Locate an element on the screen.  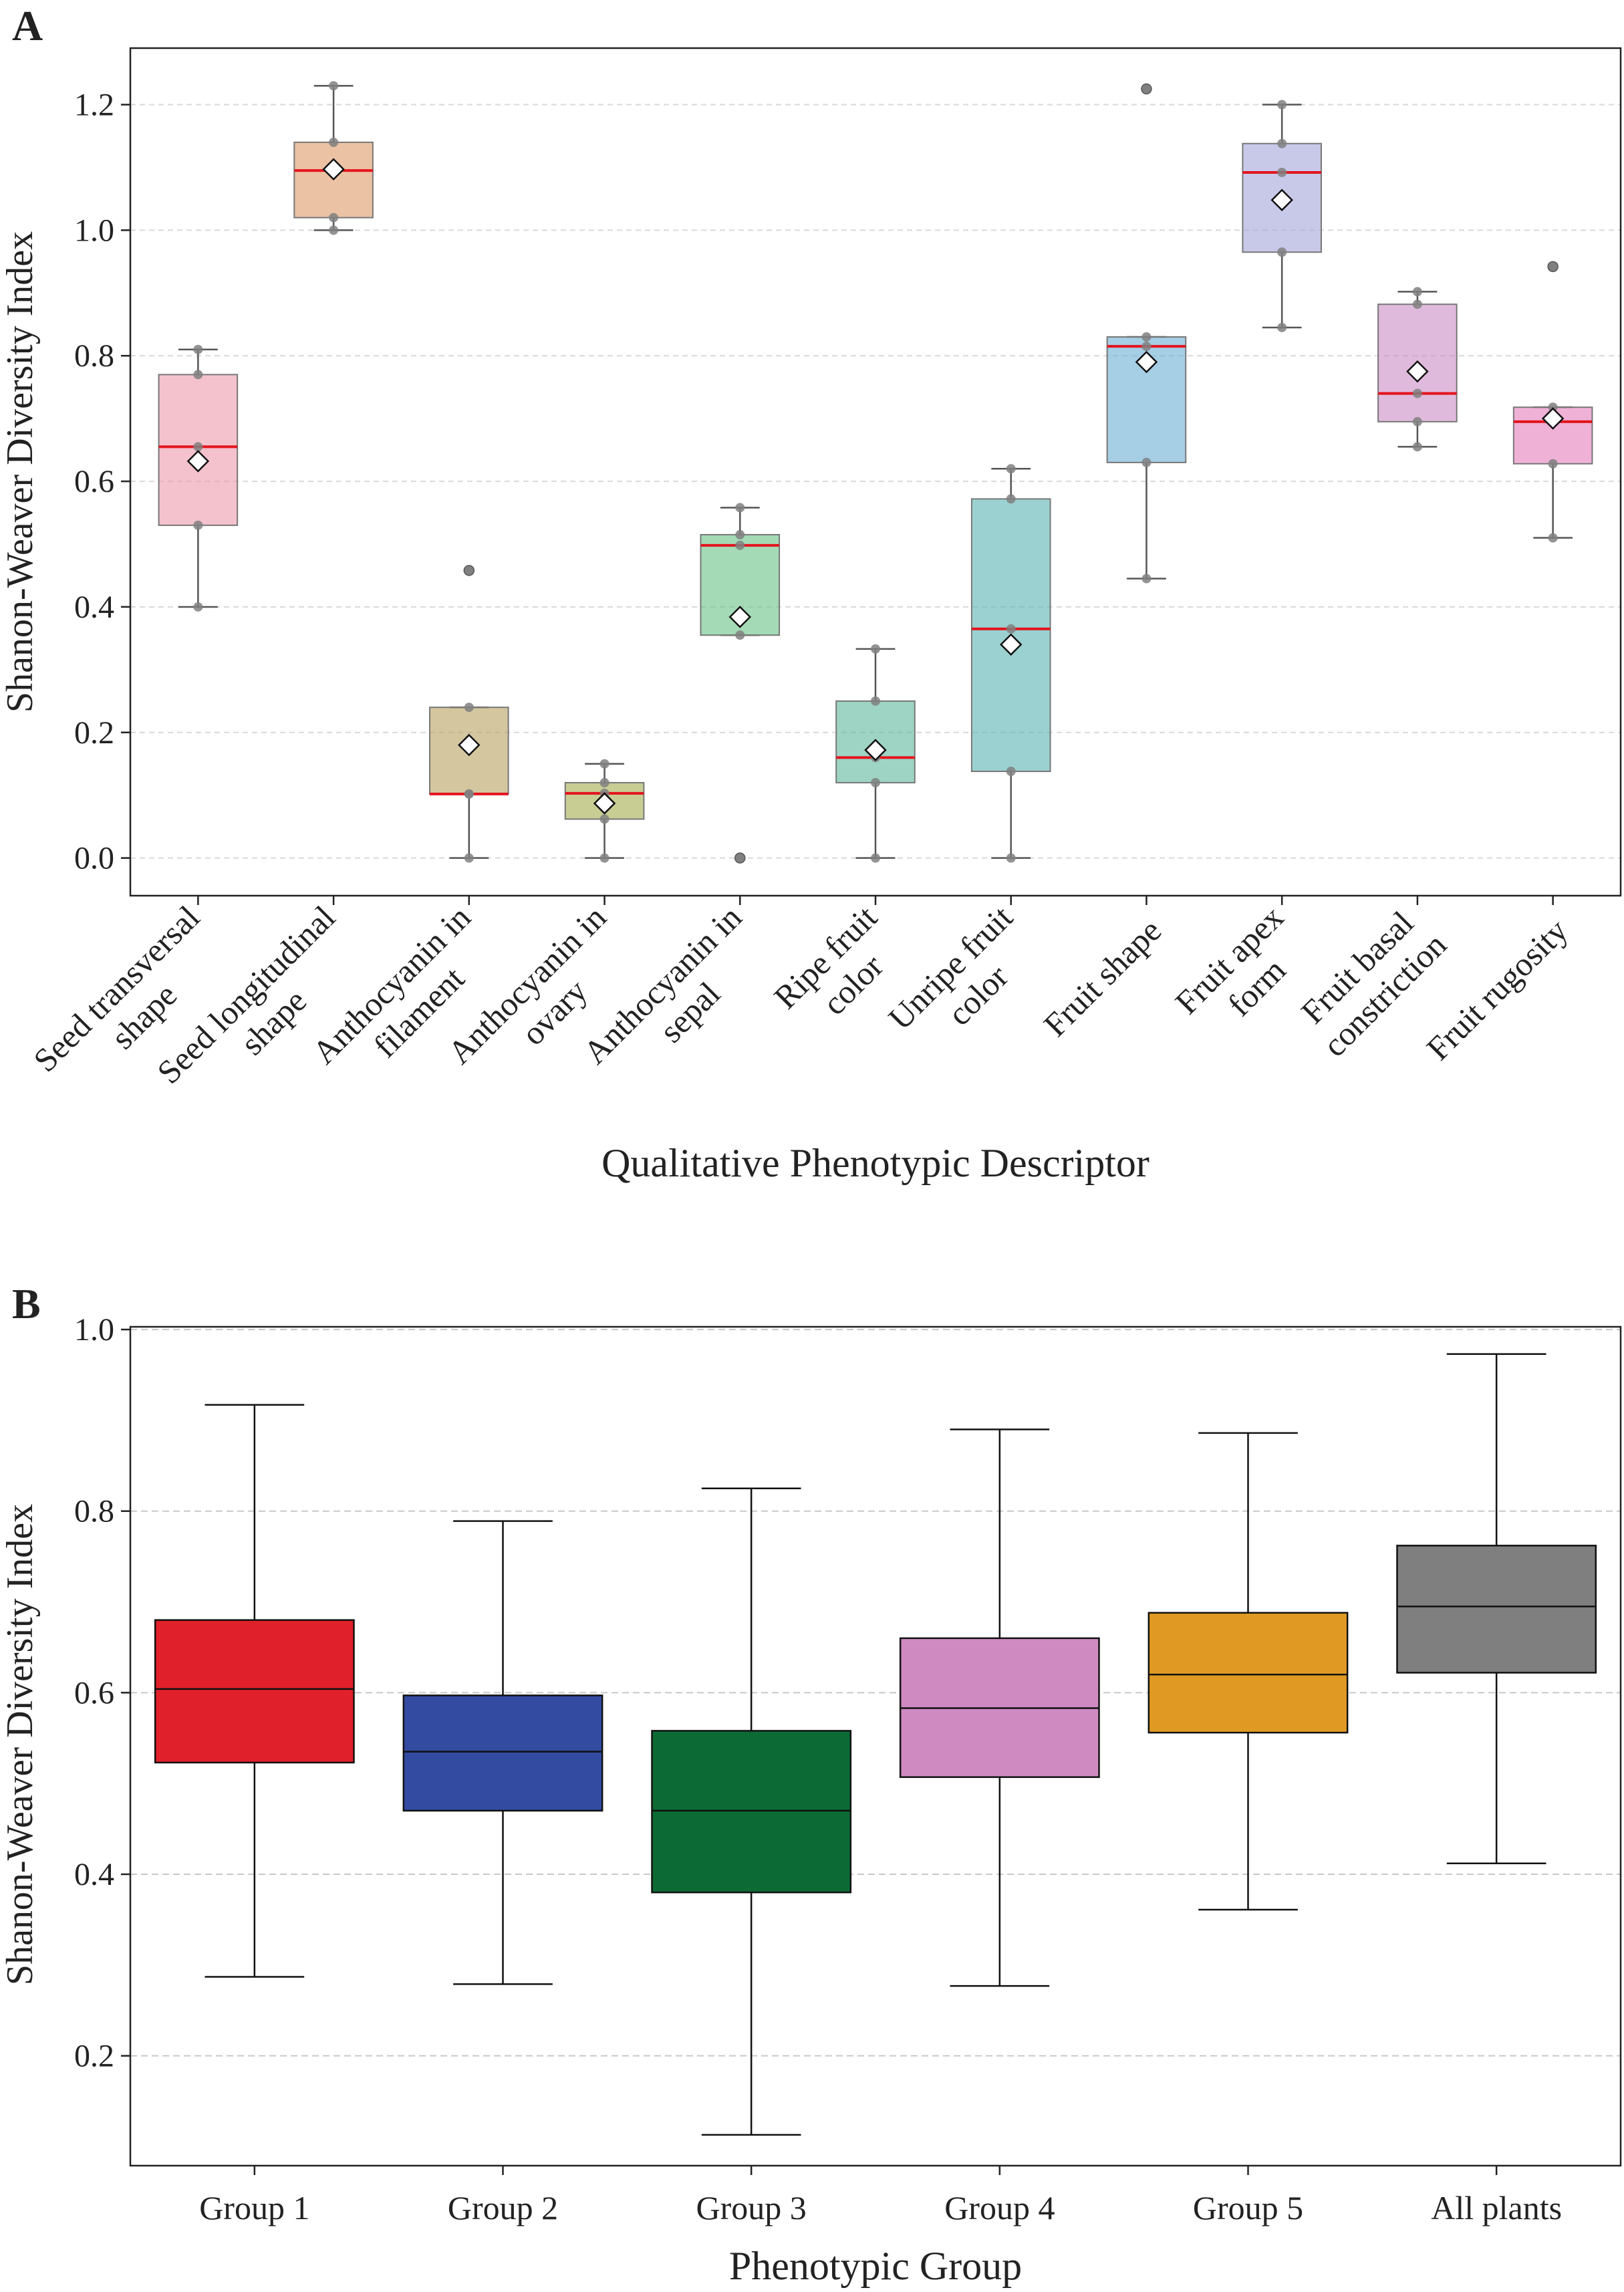
panel-a-label: A is located at coordinates (27, 25).